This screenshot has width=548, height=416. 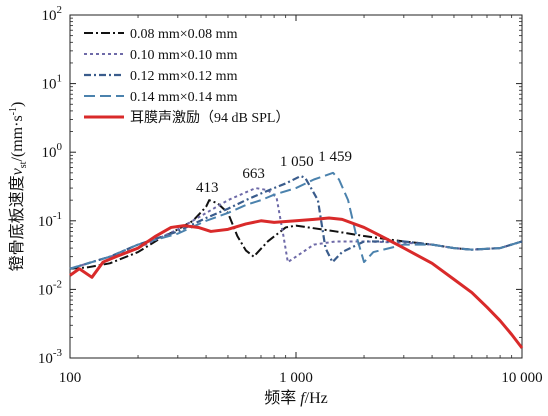 What do you see at coordinates (52, 151) in the screenshot?
I see `y-tick-label: 10⁰` at bounding box center [52, 151].